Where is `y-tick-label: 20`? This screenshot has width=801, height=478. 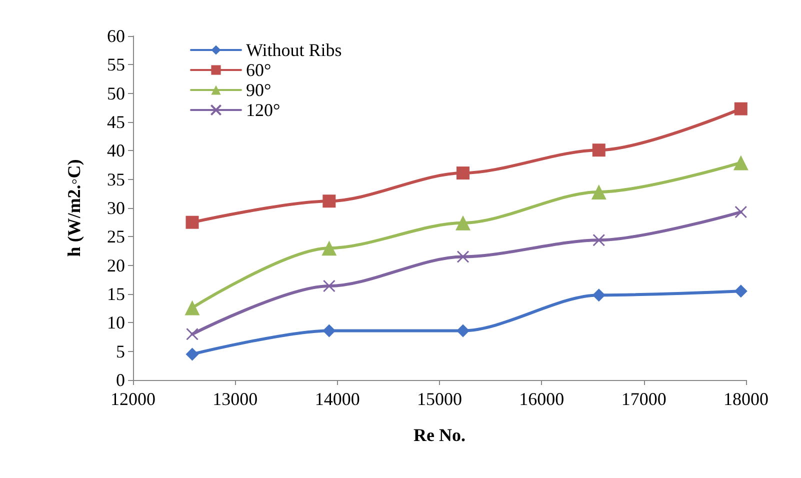
y-tick-label: 20 is located at coordinates (116, 265).